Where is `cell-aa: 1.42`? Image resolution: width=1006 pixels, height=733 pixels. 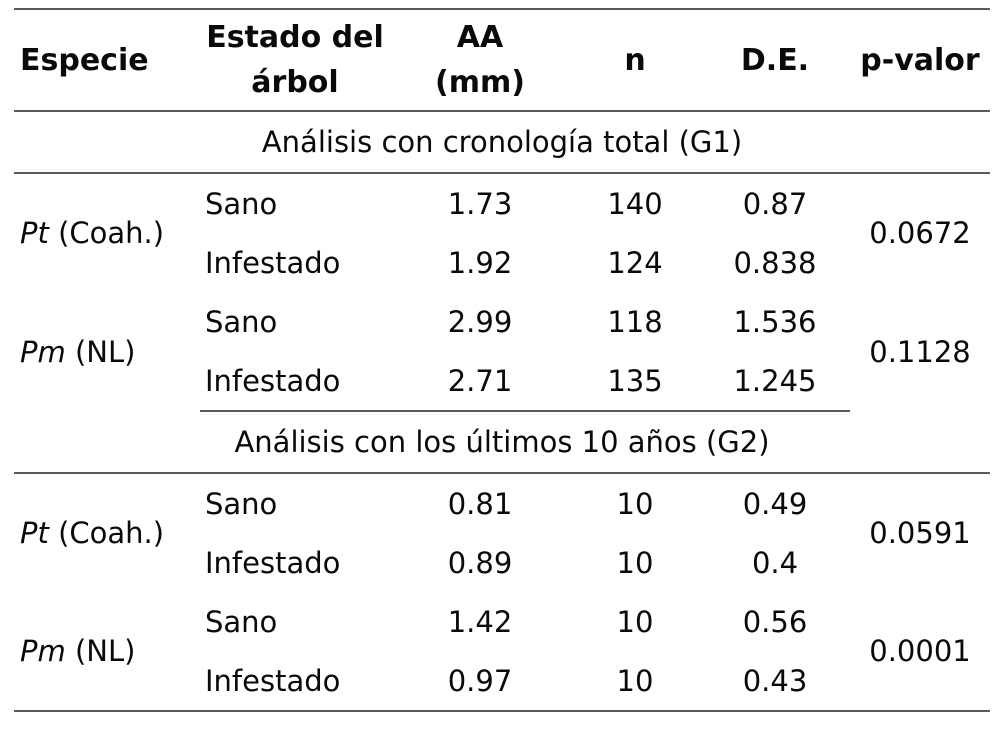
cell-aa: 1.42 is located at coordinates (480, 621).